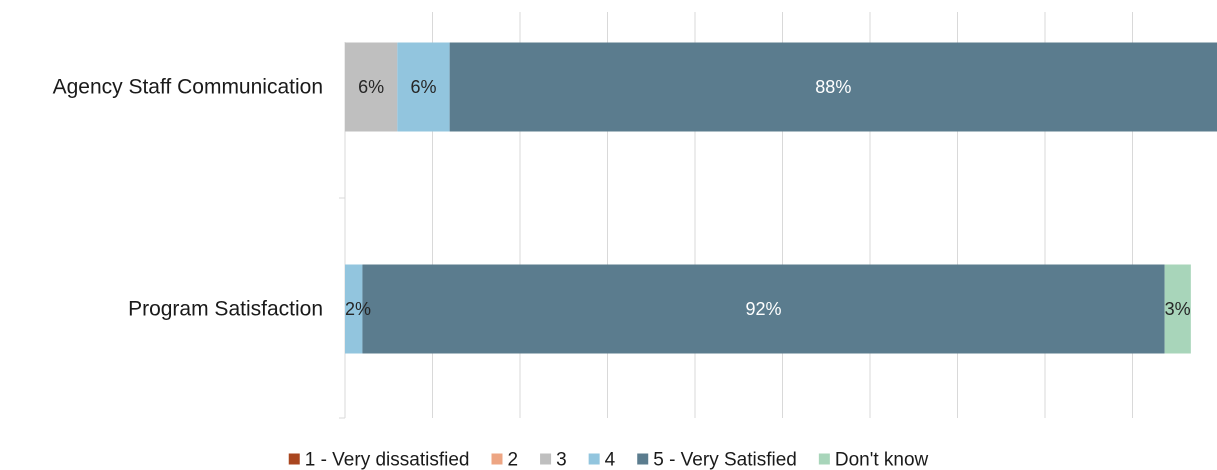  I want to click on legend-label: Don't know, so click(882, 460).